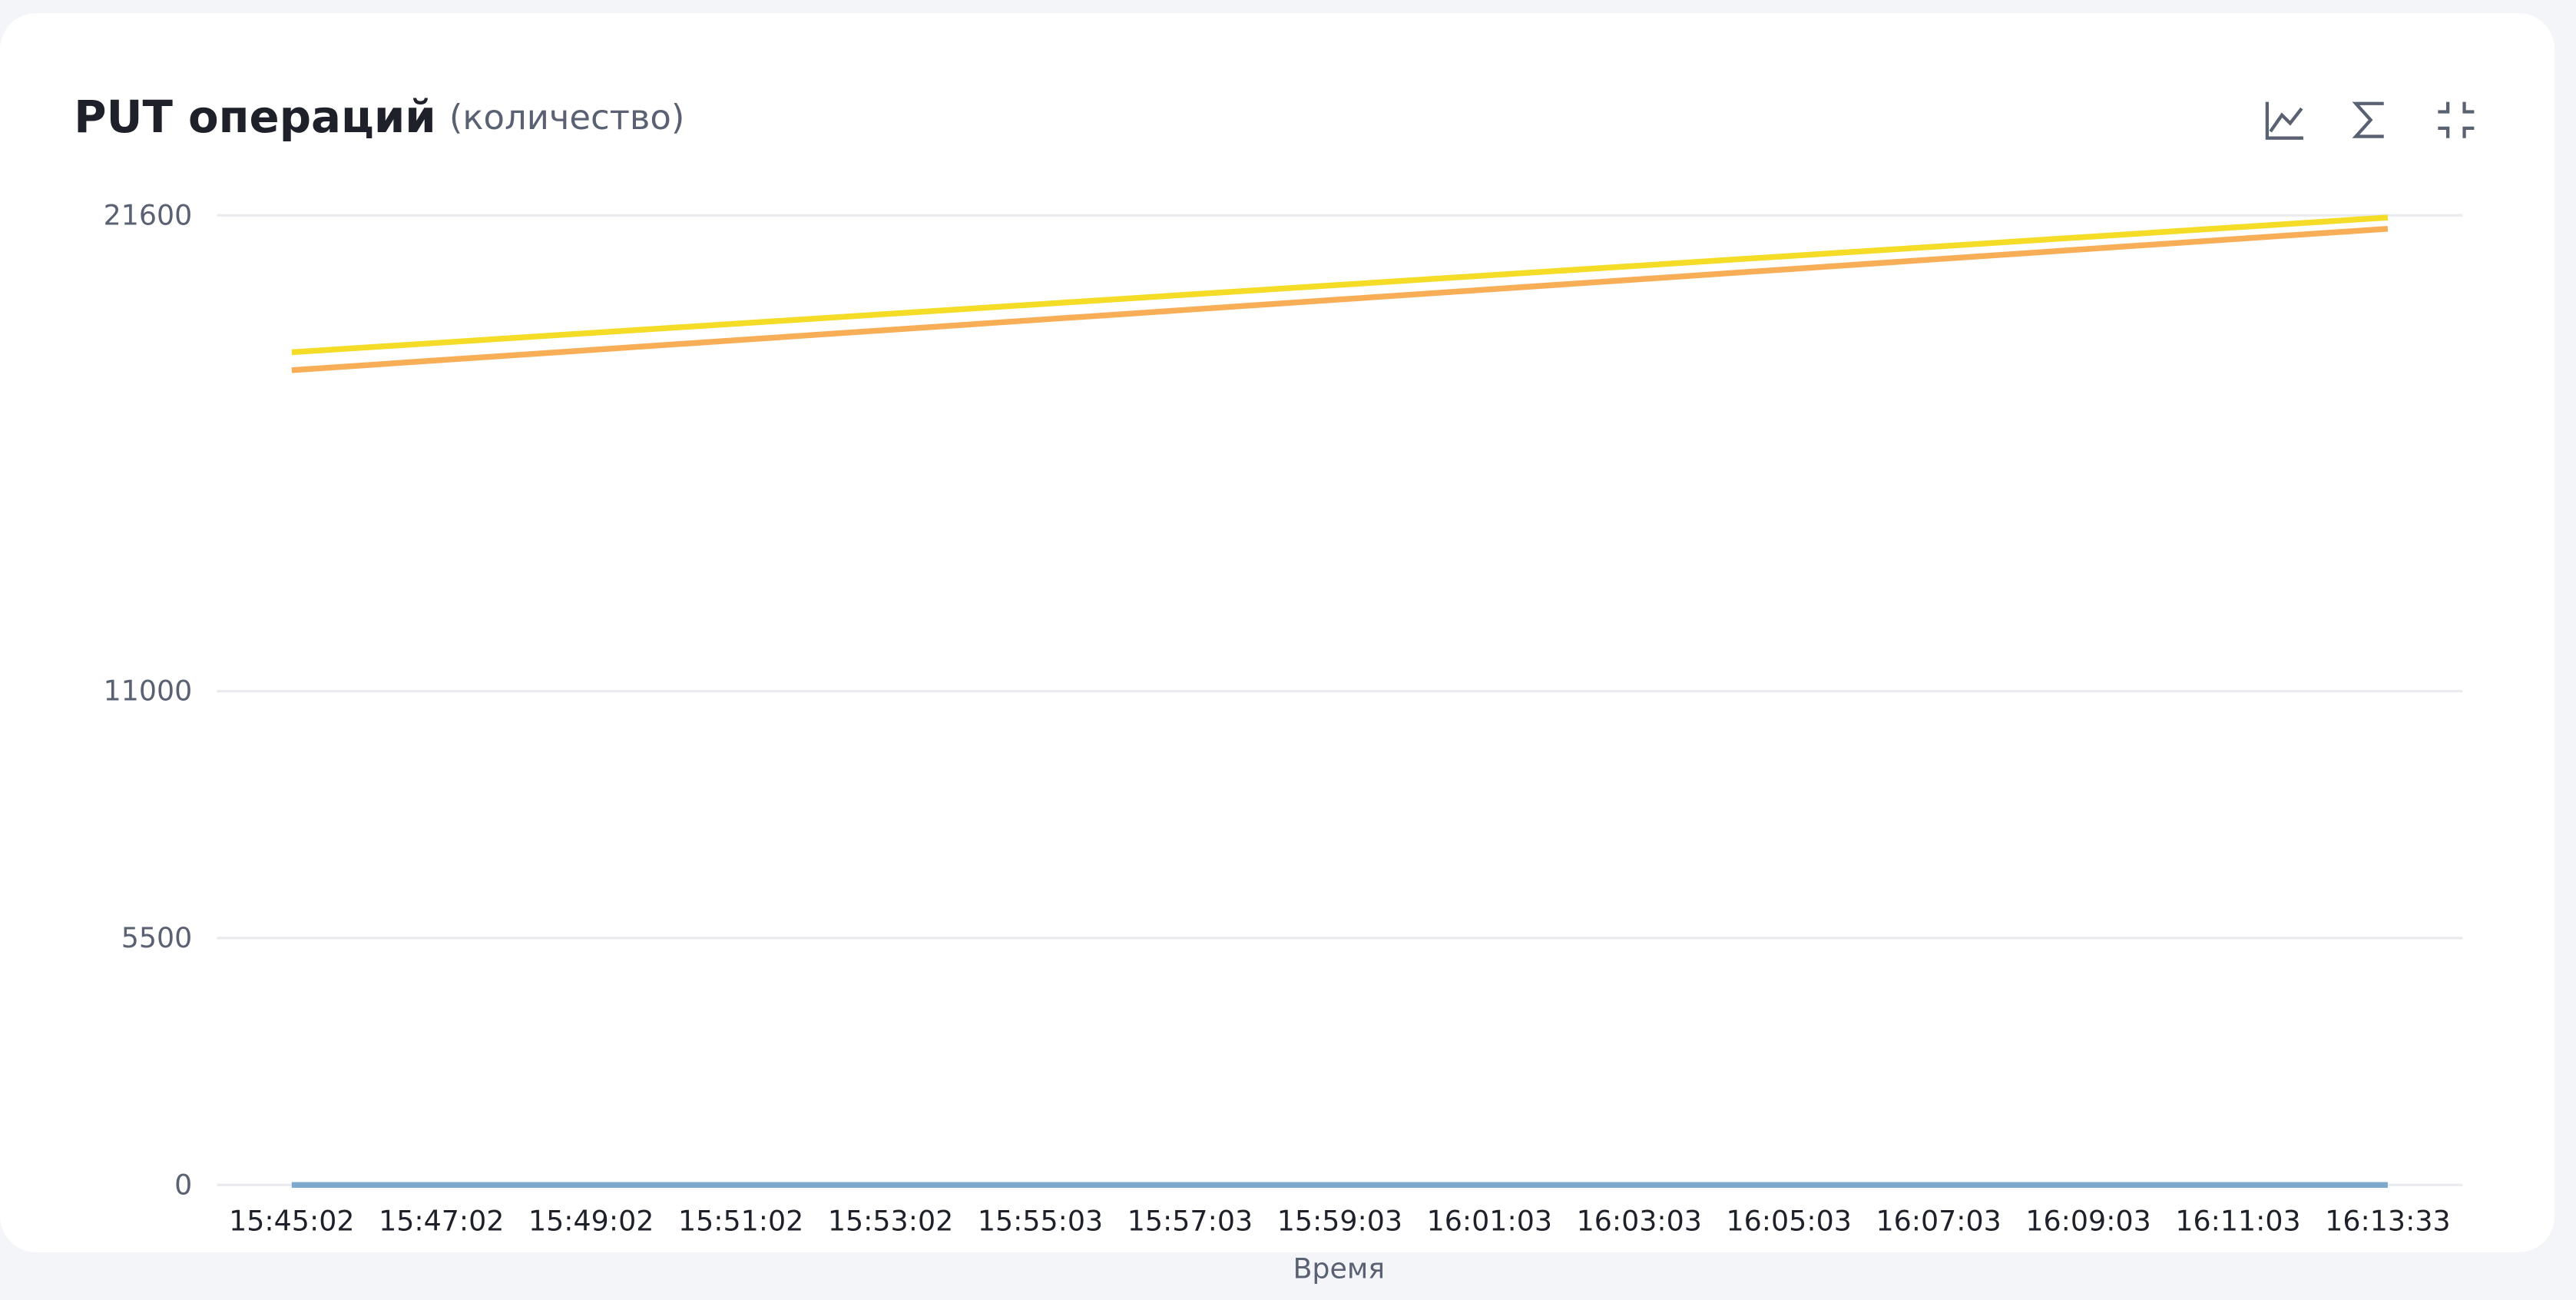 The image size is (2576, 1300). What do you see at coordinates (2284, 120) in the screenshot?
I see `chart-type-button` at bounding box center [2284, 120].